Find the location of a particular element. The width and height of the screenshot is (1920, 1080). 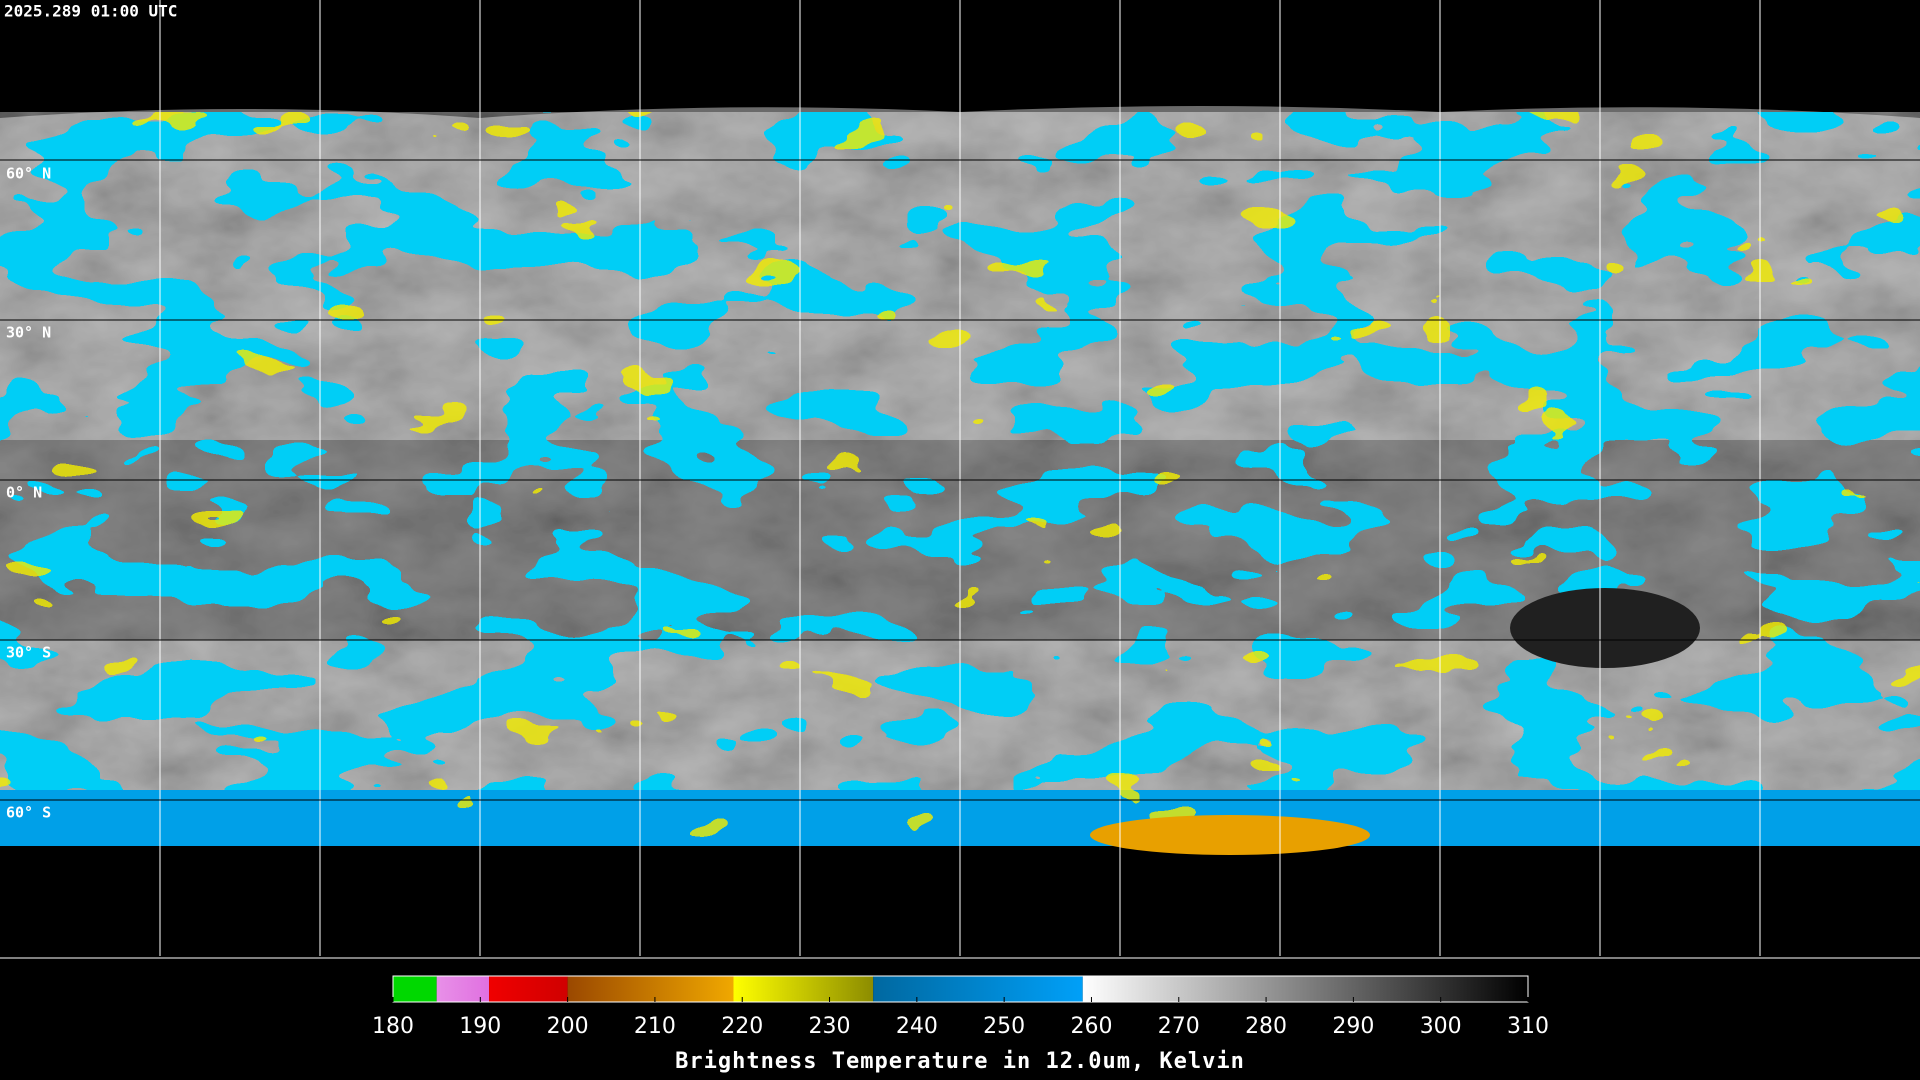

colorbar-tick-label: 290 is located at coordinates (1353, 1026).